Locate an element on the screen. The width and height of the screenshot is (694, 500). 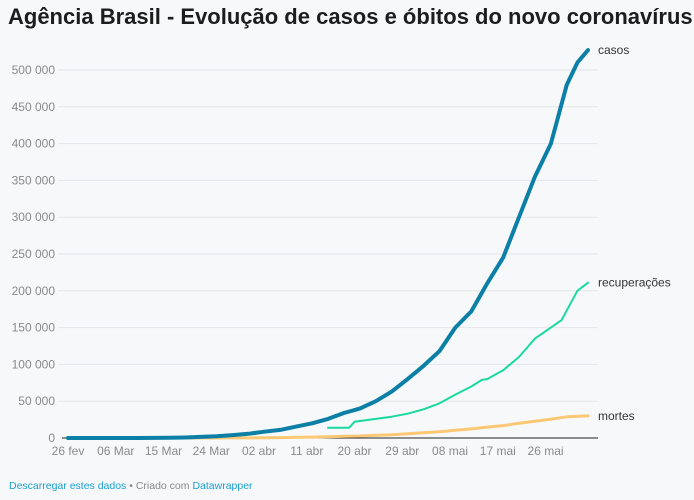
y-tick-label: 350 000 is located at coordinates (34, 180).